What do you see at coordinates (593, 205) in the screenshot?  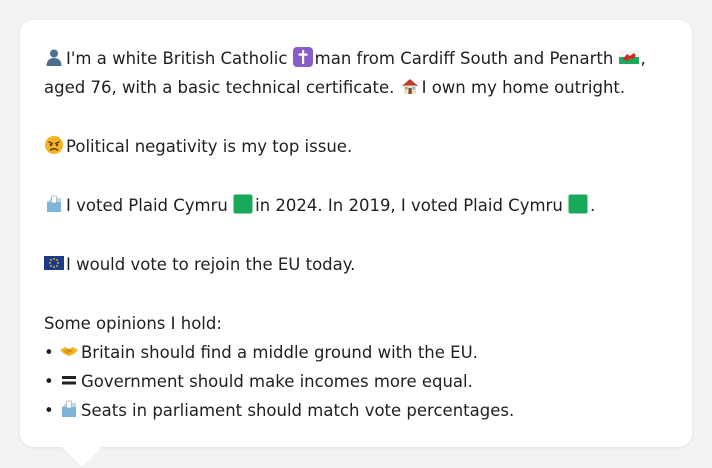 I see `vote-text-3: .` at bounding box center [593, 205].